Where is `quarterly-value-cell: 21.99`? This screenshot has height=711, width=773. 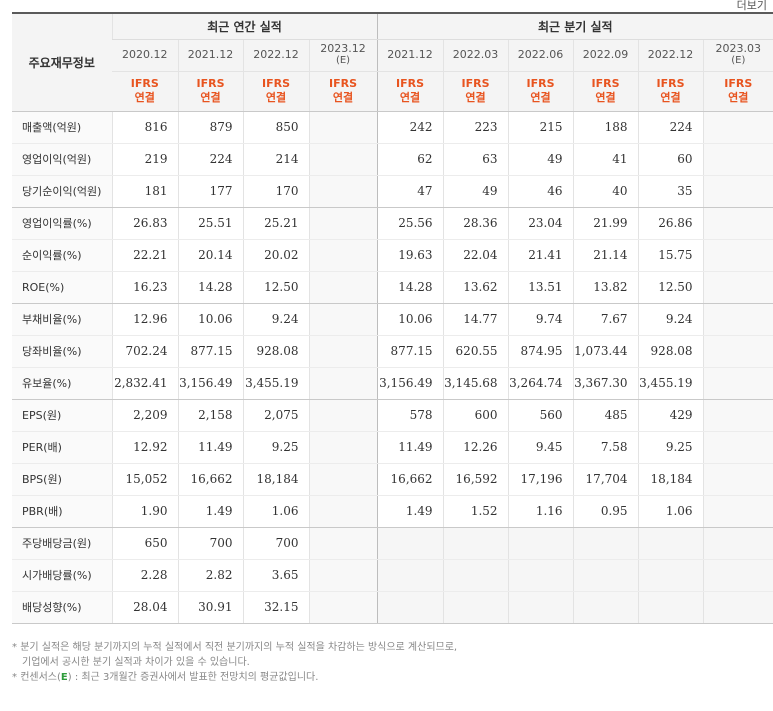 quarterly-value-cell: 21.99 is located at coordinates (605, 223).